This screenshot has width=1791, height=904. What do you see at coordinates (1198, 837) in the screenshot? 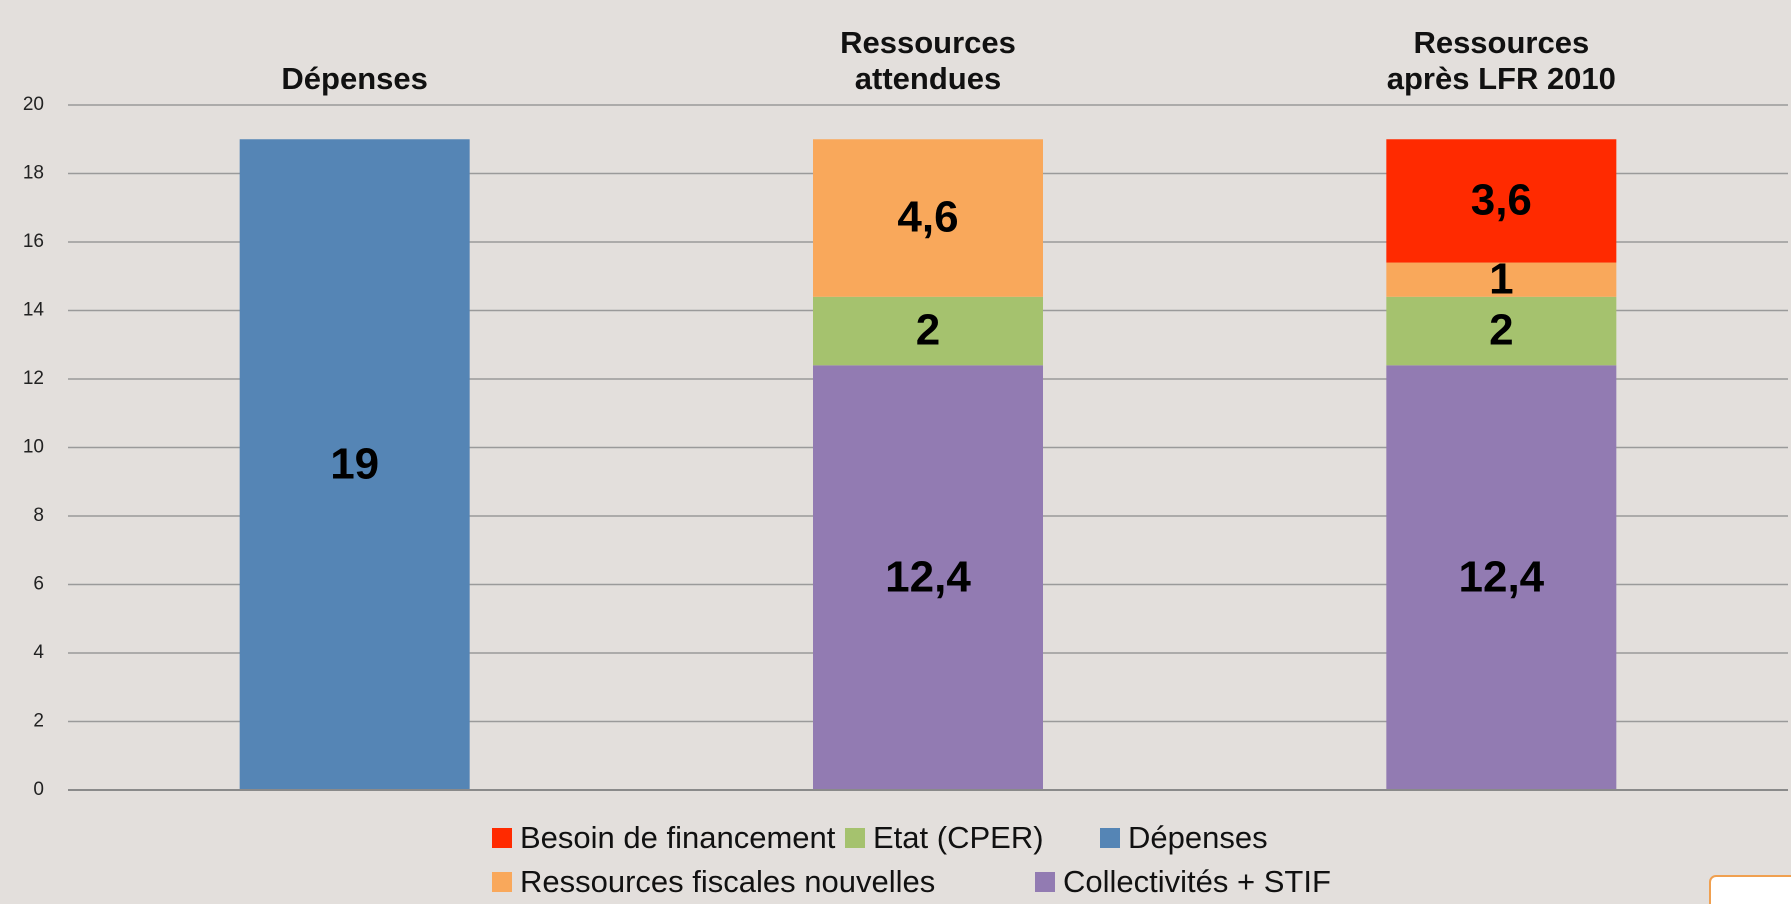
I see `legend-label: Dépenses` at bounding box center [1198, 837].